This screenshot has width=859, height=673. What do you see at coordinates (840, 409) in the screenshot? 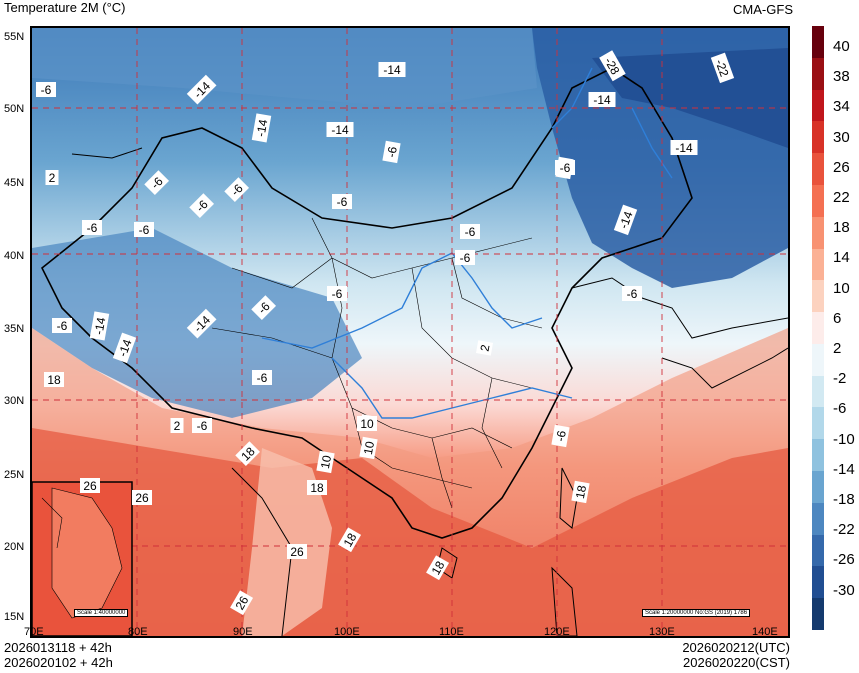
I see `colorbar-label: -6` at bounding box center [840, 409].